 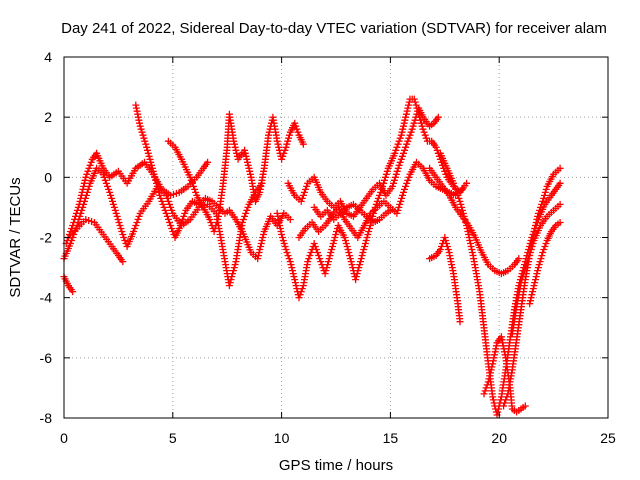 What do you see at coordinates (64, 438) in the screenshot?
I see `x-tick-label: 0` at bounding box center [64, 438].